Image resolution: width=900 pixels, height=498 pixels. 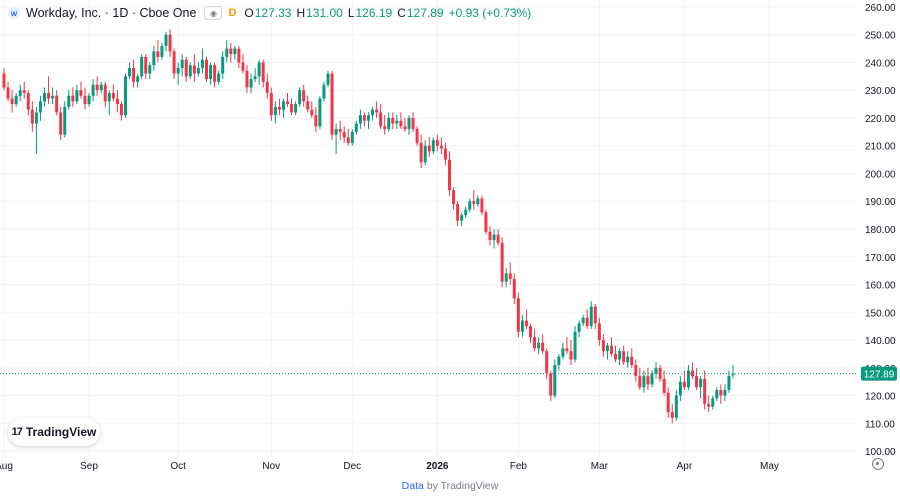 I want to click on last-price-tag-bg, so click(x=879, y=373).